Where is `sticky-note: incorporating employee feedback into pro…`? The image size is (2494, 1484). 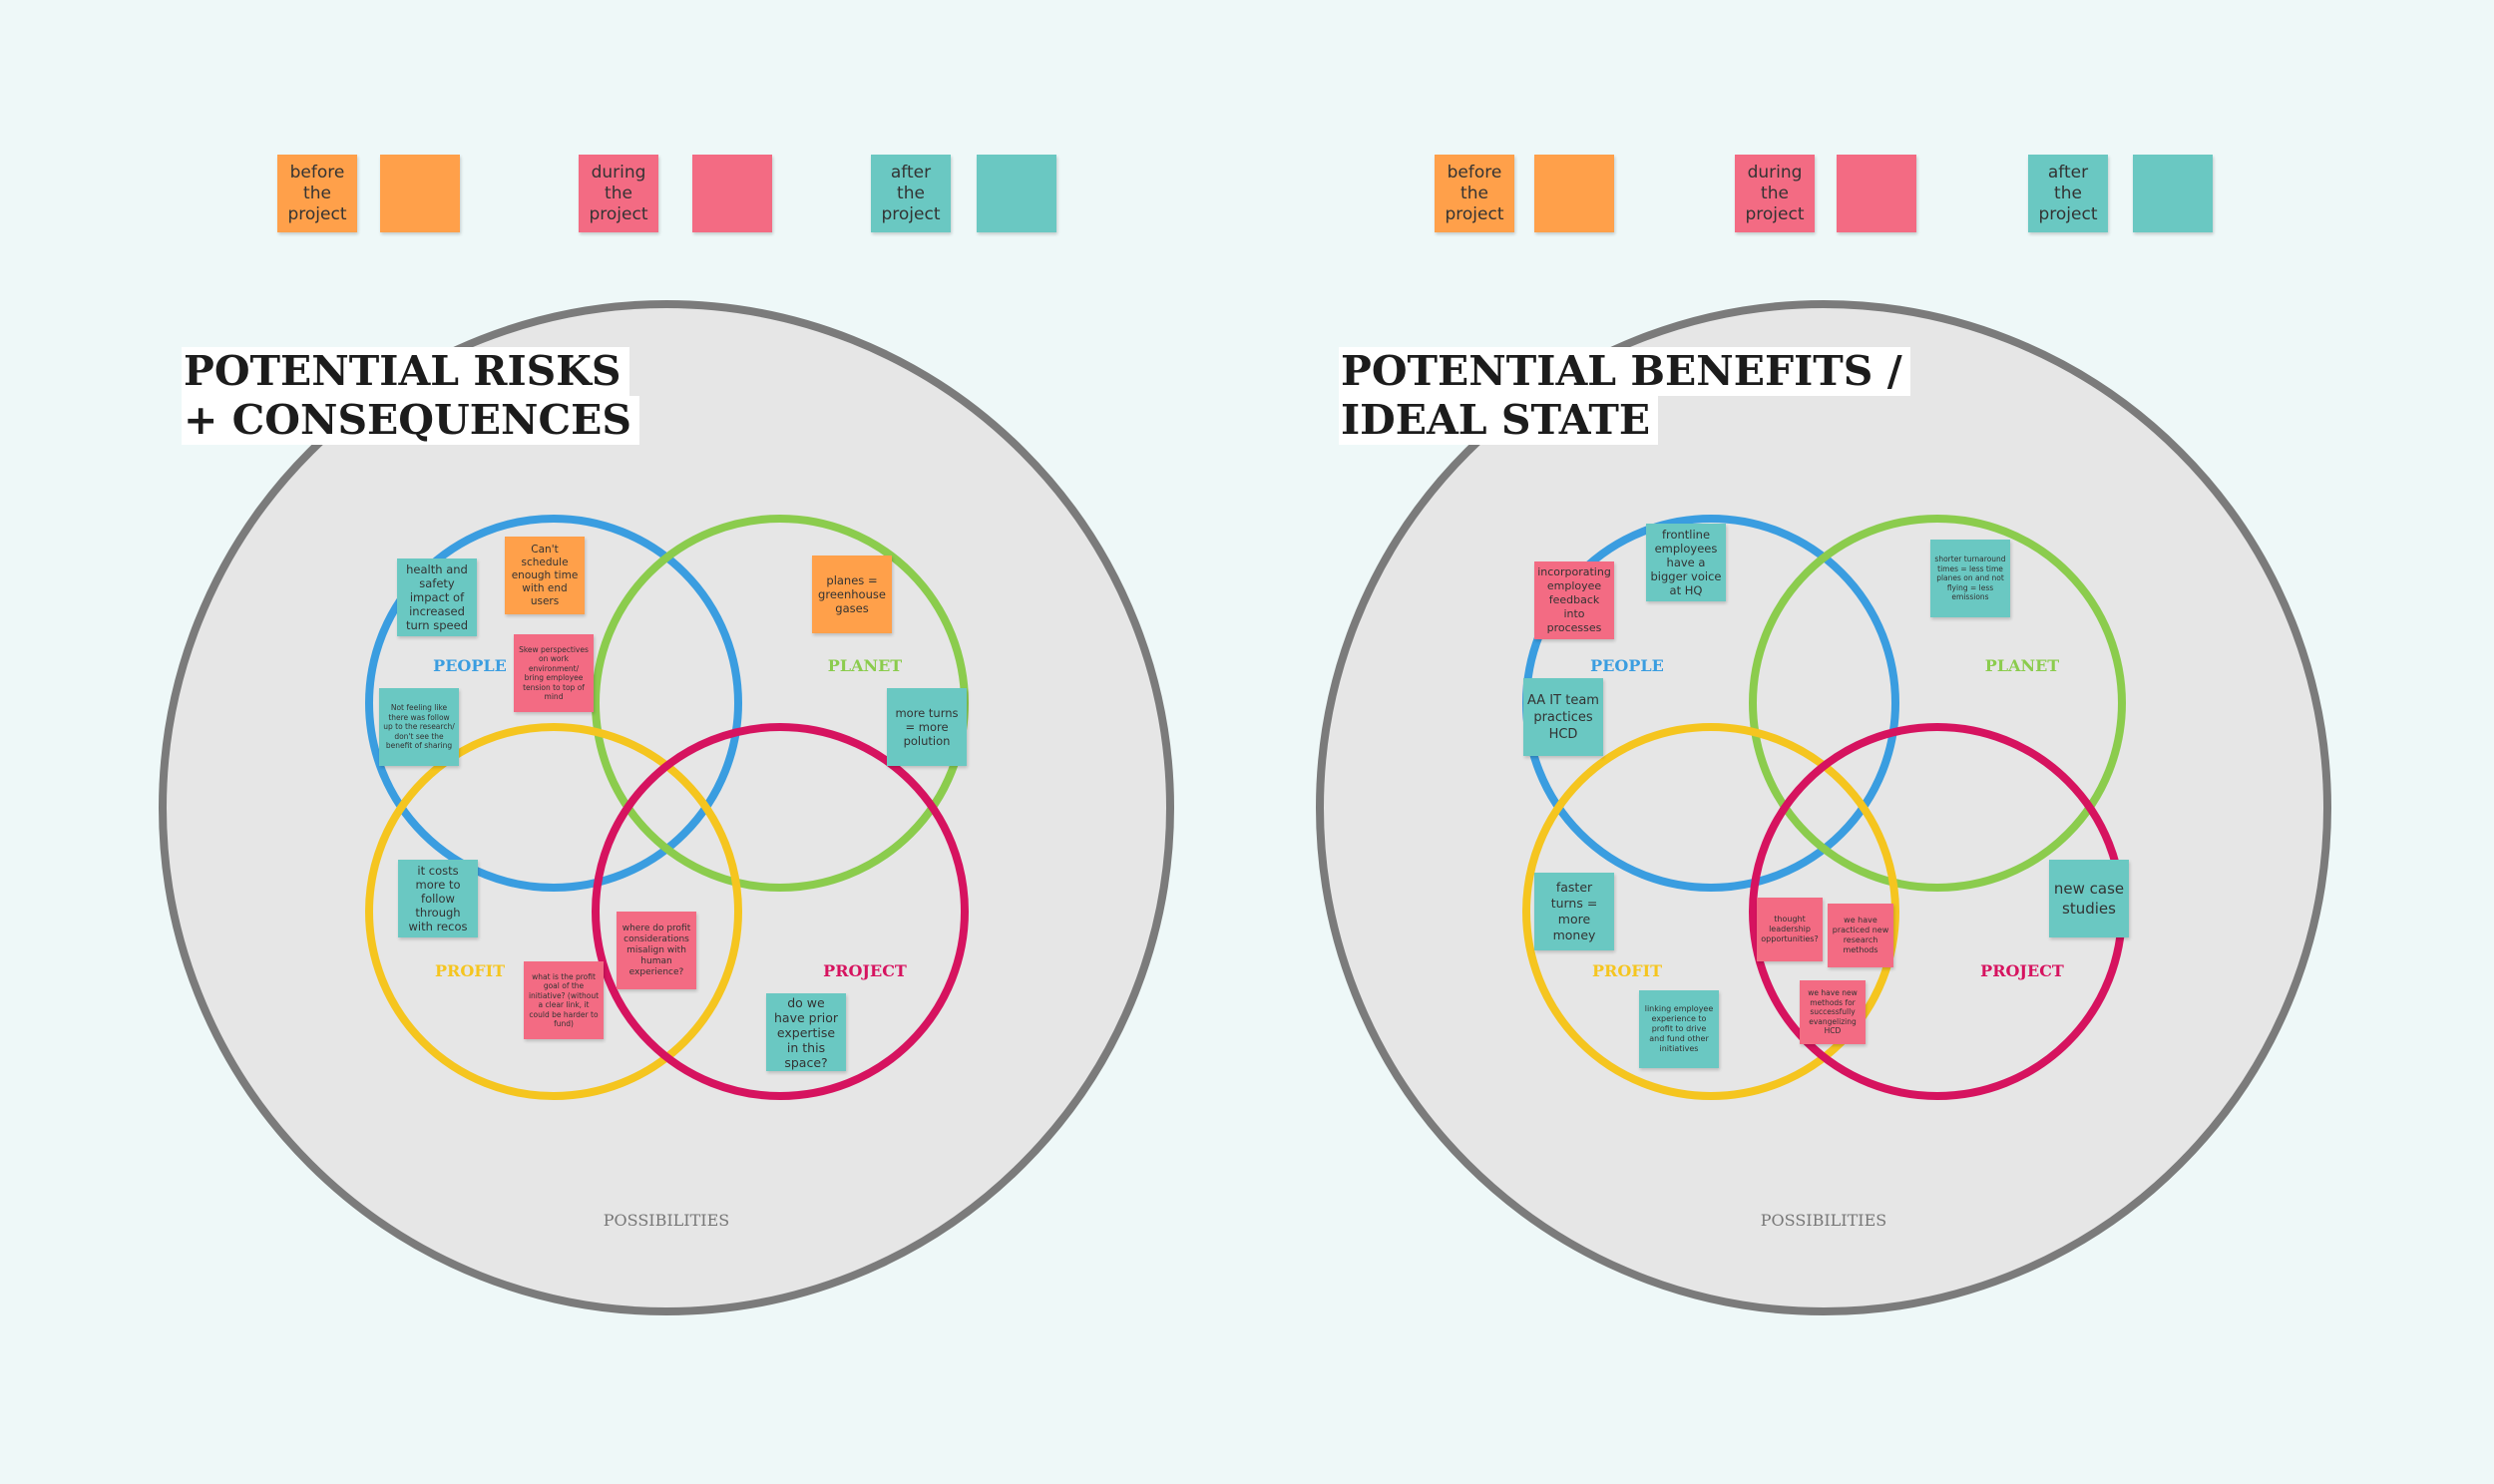
sticky-note: incorporating employee feedback into pro… is located at coordinates (1574, 600).